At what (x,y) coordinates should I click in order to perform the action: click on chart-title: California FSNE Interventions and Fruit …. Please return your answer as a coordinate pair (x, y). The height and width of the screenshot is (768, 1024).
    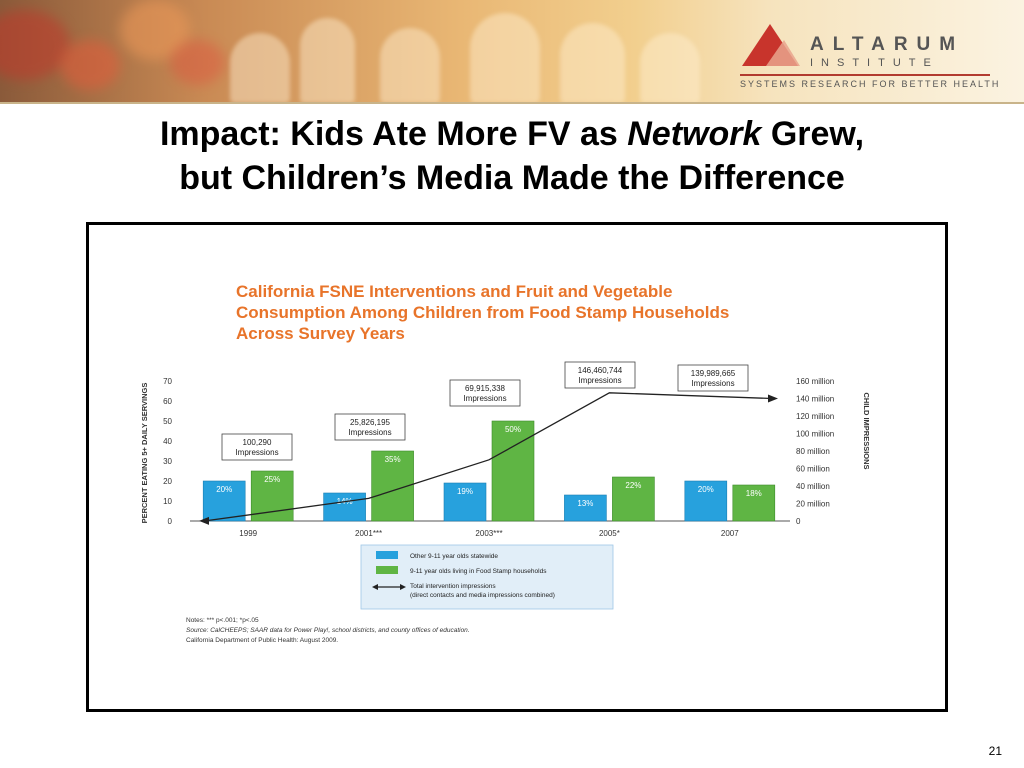
    Looking at the image, I should click on (483, 312).